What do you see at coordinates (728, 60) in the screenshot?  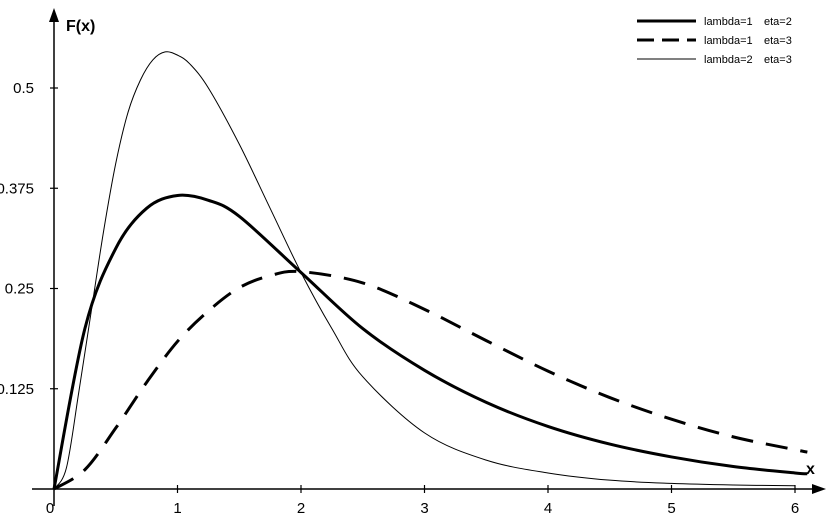 I see `legend-label-lambda-3: lambda=2` at bounding box center [728, 60].